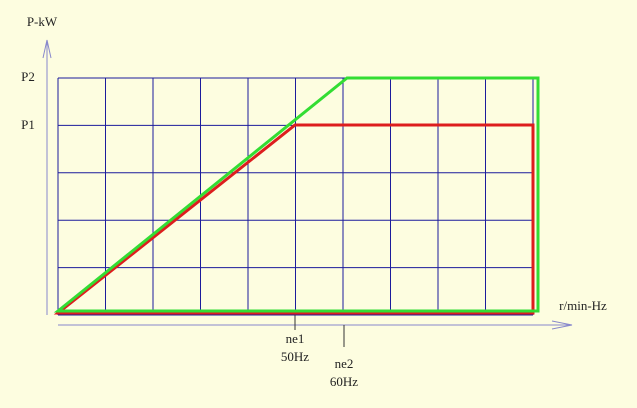 Image resolution: width=637 pixels, height=408 pixels. What do you see at coordinates (583, 305) in the screenshot?
I see `x-axis-label: r/min-Hz` at bounding box center [583, 305].